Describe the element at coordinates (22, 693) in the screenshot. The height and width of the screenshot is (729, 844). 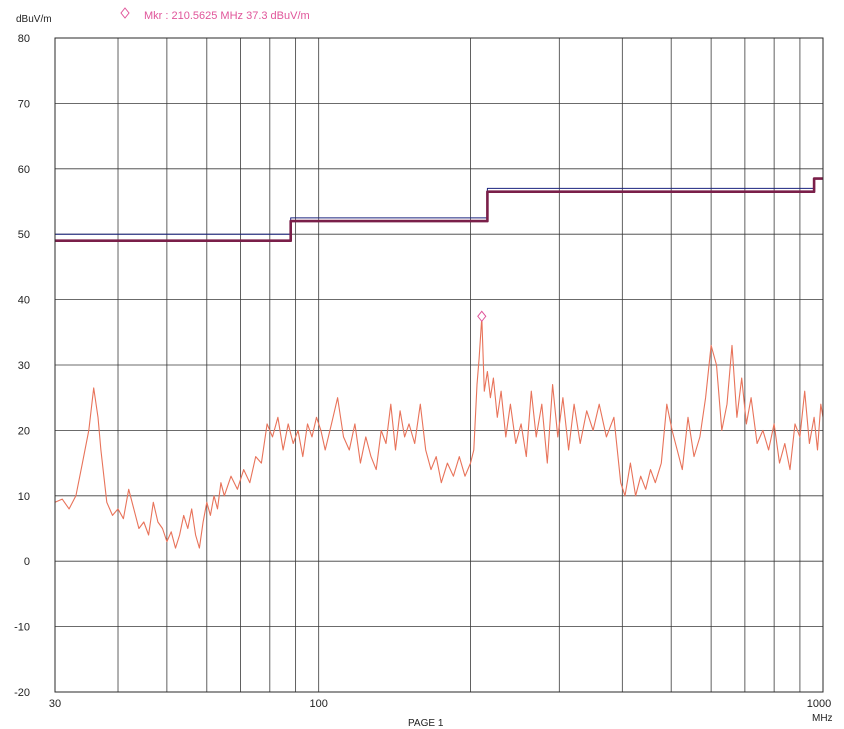
I see `y-tick-label: -20` at that location.